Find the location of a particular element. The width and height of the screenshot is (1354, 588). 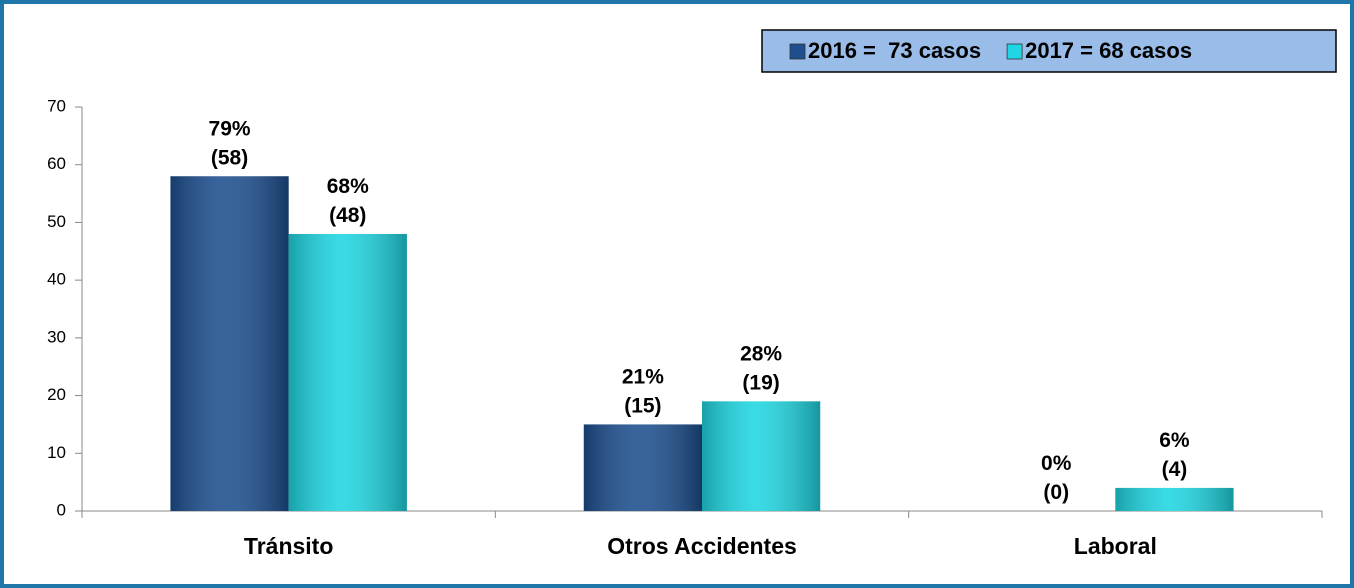

data-label-line: (15) is located at coordinates (642, 405).